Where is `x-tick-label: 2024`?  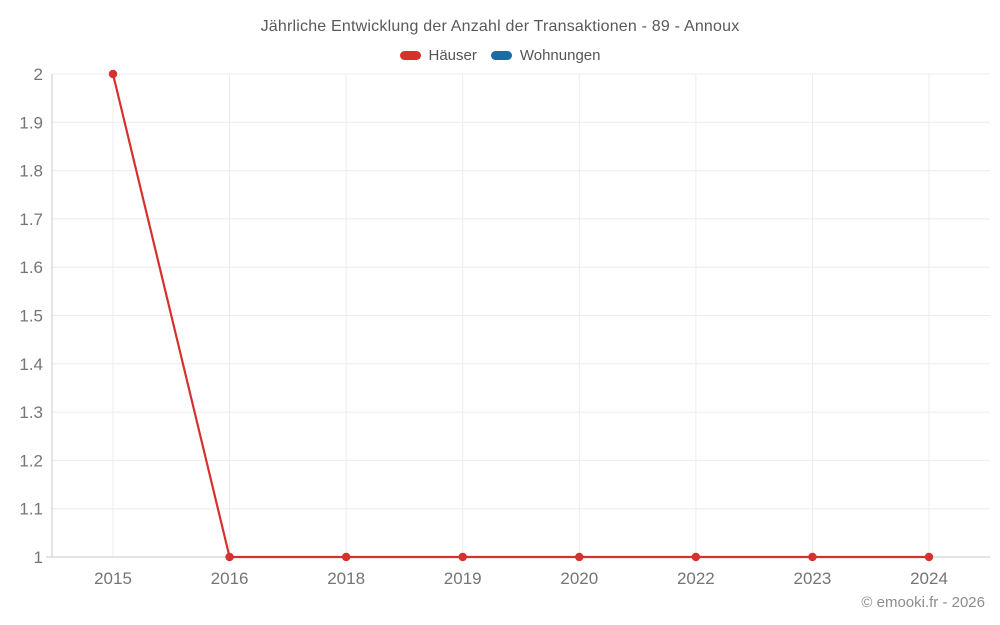
x-tick-label: 2024 is located at coordinates (929, 578).